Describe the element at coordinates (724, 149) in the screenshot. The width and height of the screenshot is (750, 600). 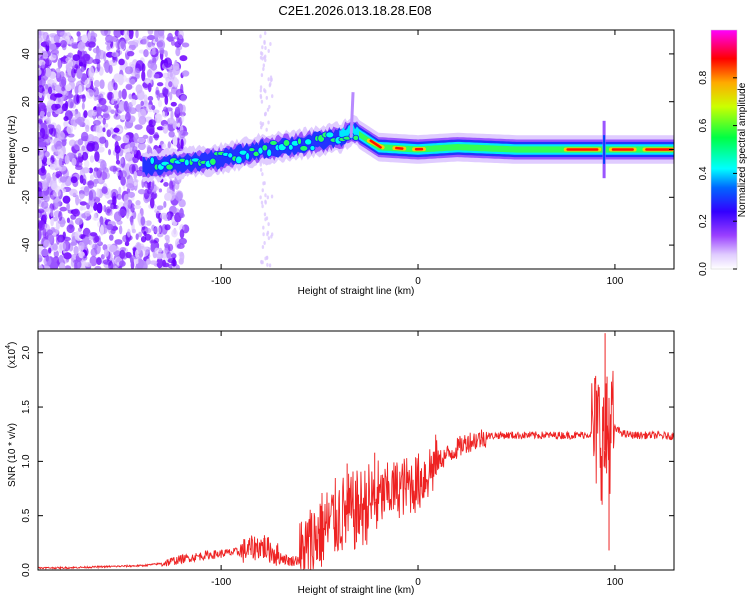
I see `colorbar-frame` at that location.